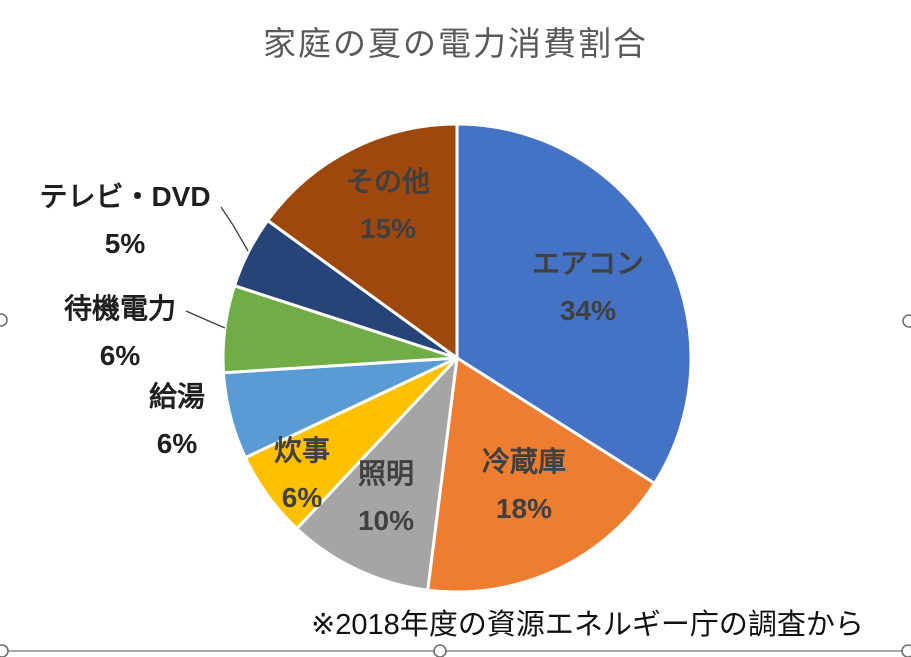 Image resolution: width=911 pixels, height=657 pixels. What do you see at coordinates (906, 321) in the screenshot?
I see `selection-handle-right-middle` at bounding box center [906, 321].